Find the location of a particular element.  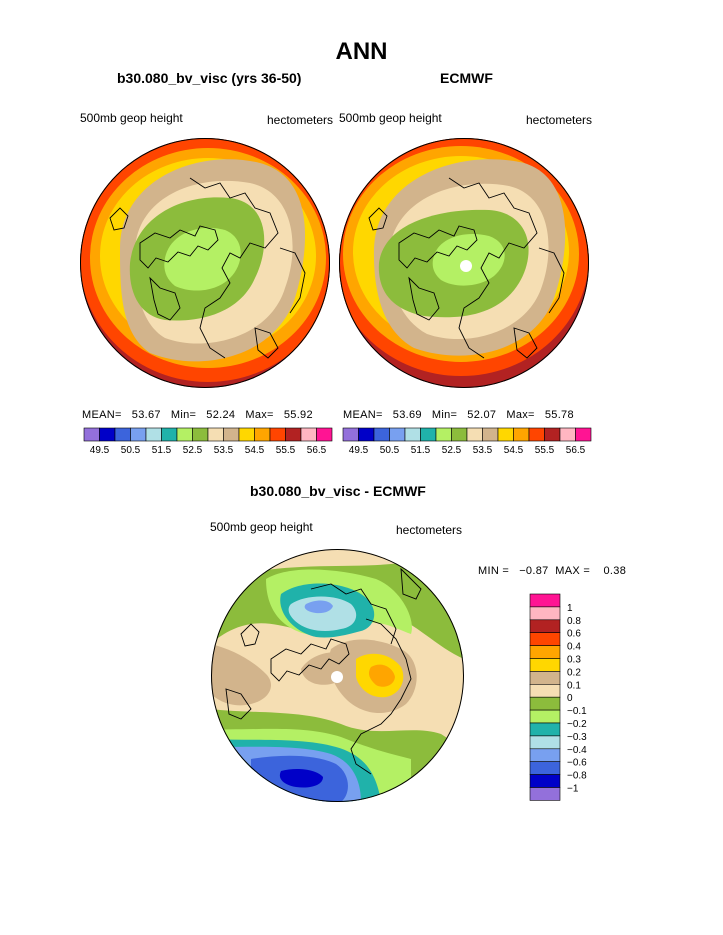

colorbar-tick-label: −1 is located at coordinates (573, 789).